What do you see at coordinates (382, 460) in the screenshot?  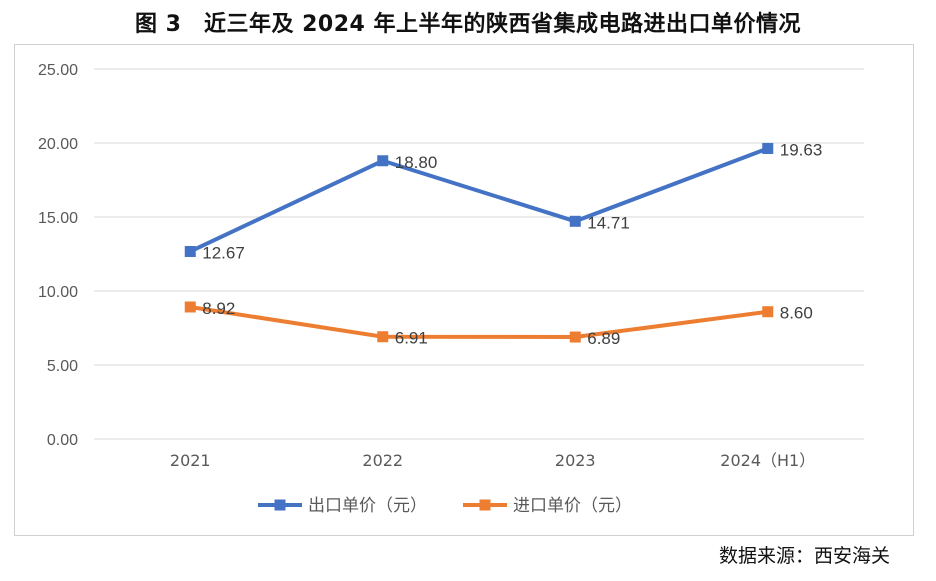 I see `x-tick-label: 2022` at bounding box center [382, 460].